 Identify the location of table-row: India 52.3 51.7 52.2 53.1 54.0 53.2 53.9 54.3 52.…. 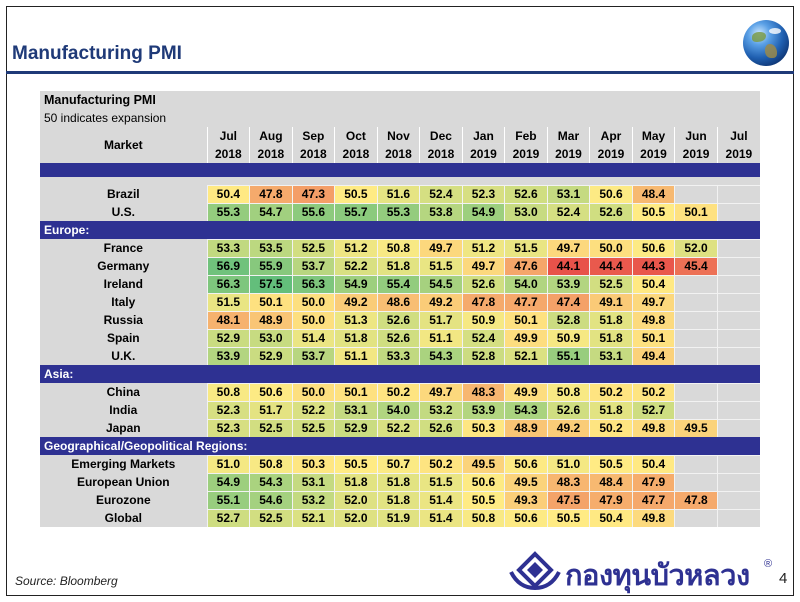
(400, 409).